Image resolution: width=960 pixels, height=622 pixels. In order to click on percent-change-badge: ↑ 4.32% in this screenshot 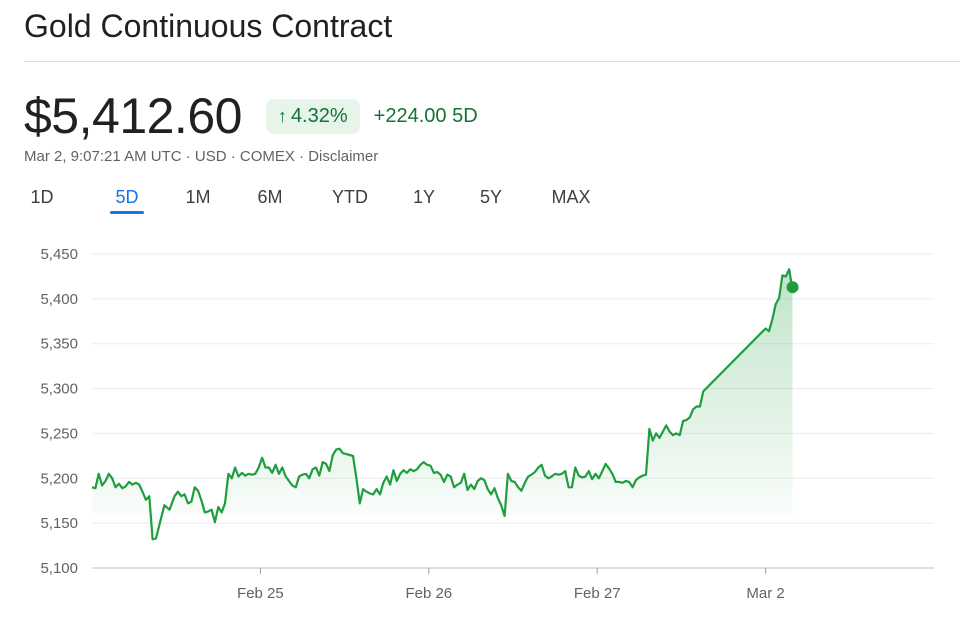, I will do `click(312, 116)`.